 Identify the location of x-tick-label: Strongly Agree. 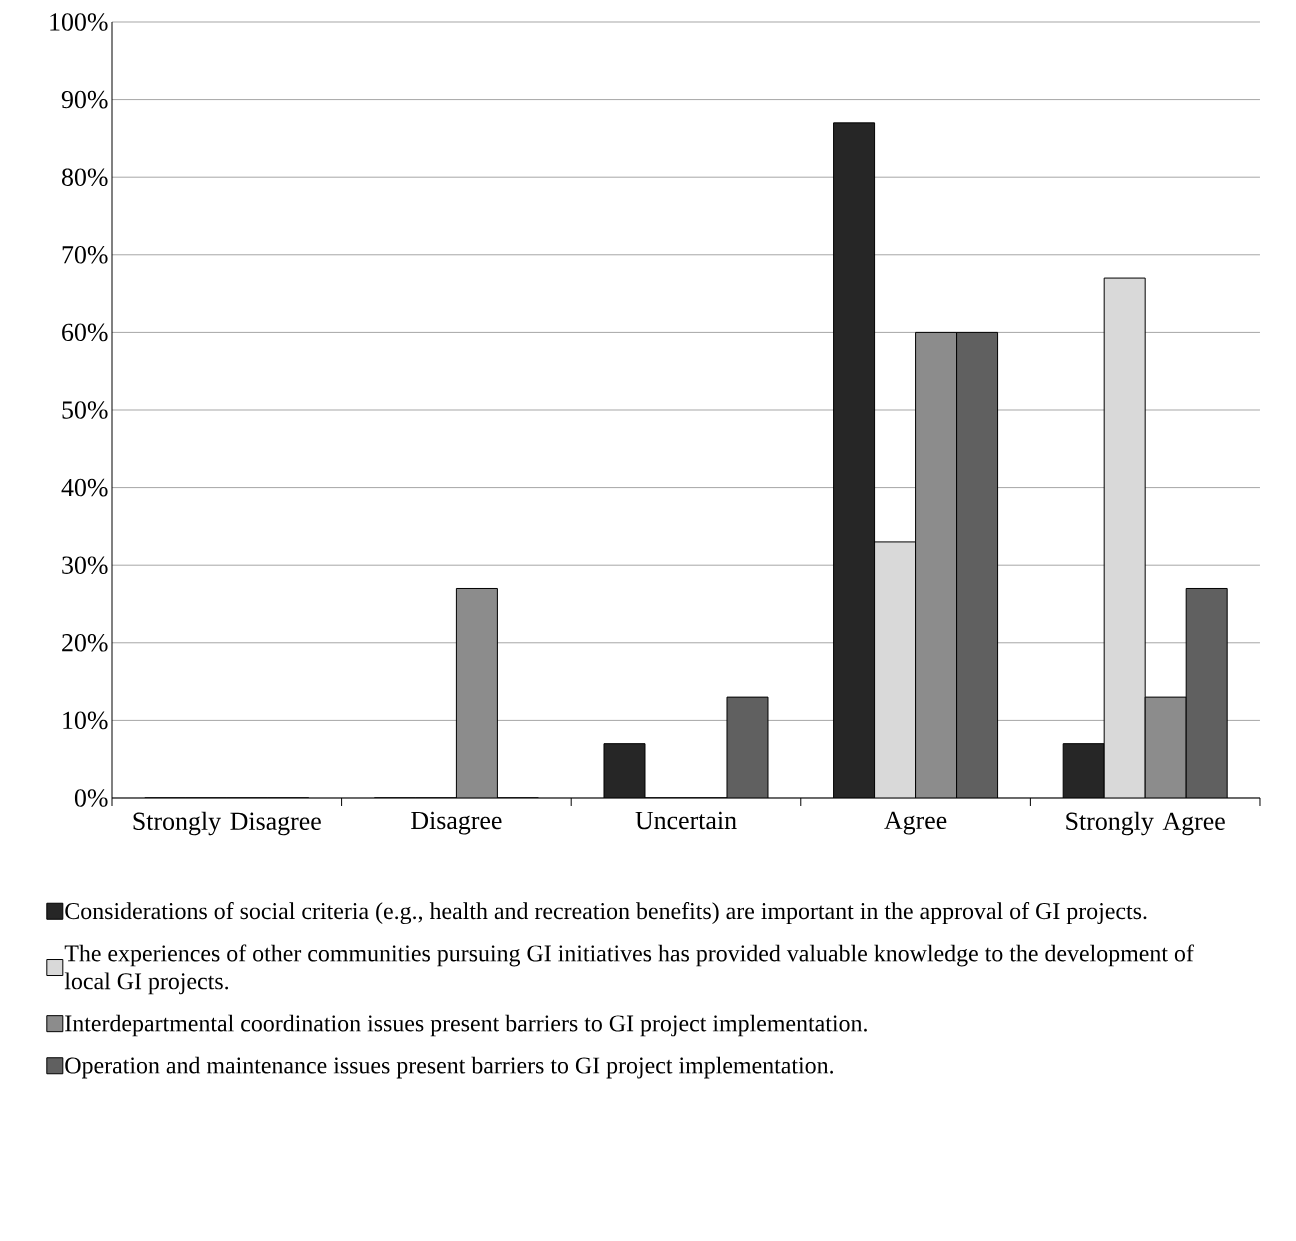
(1145, 823).